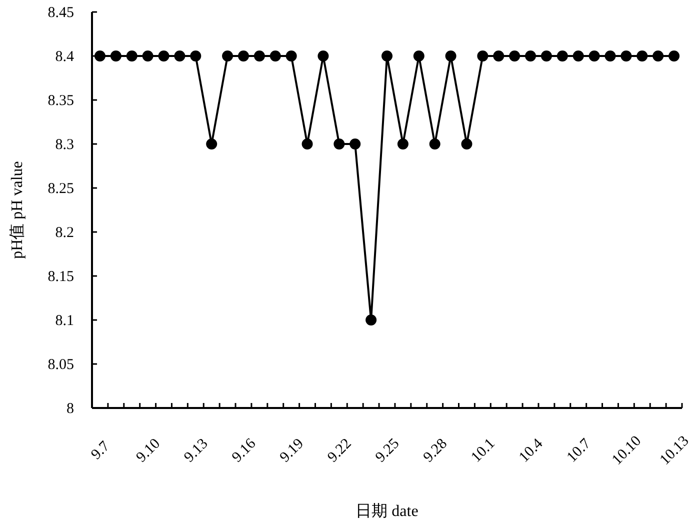 The width and height of the screenshot is (700, 527). Describe the element at coordinates (61, 189) in the screenshot. I see `y-tick-label: 8.25` at that location.